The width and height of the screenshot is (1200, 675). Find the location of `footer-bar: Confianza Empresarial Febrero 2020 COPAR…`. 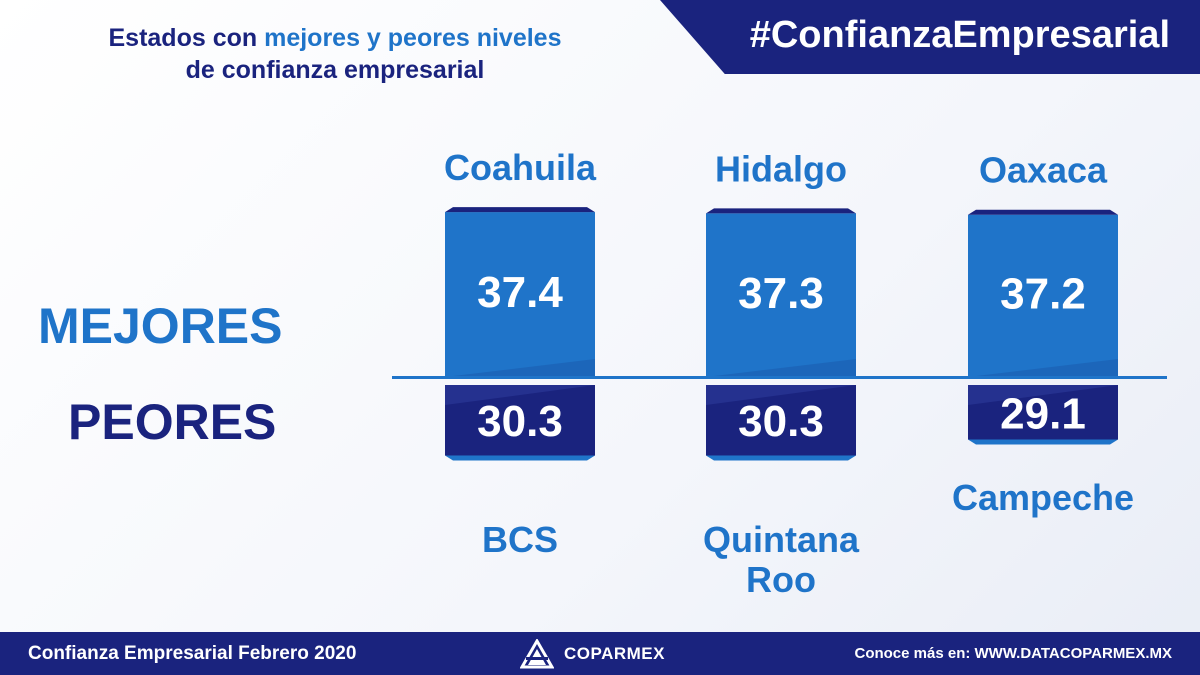

footer-bar: Confianza Empresarial Febrero 2020 COPAR… is located at coordinates (600, 653).